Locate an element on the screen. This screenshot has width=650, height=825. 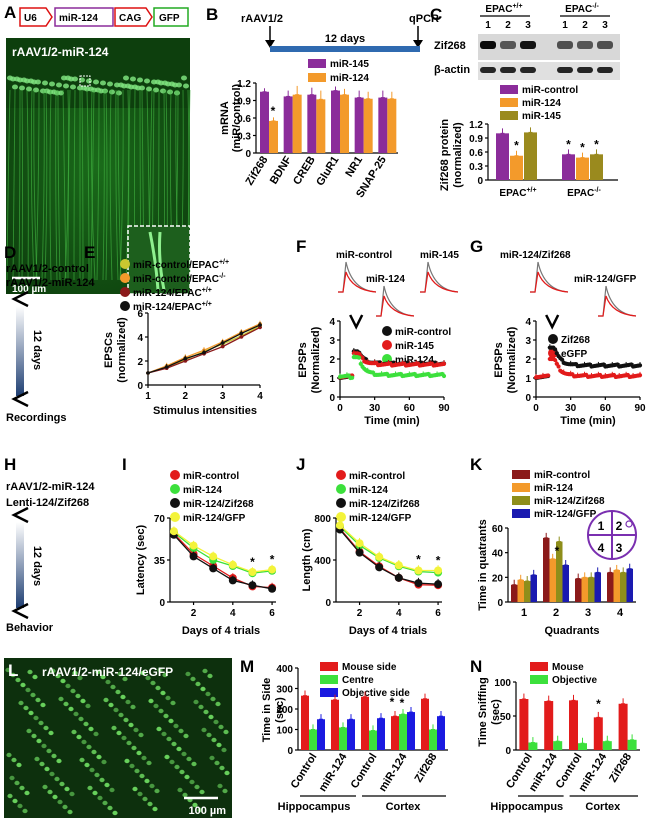
panel-k-legend-0-swatch is located at coordinates (521, 474).